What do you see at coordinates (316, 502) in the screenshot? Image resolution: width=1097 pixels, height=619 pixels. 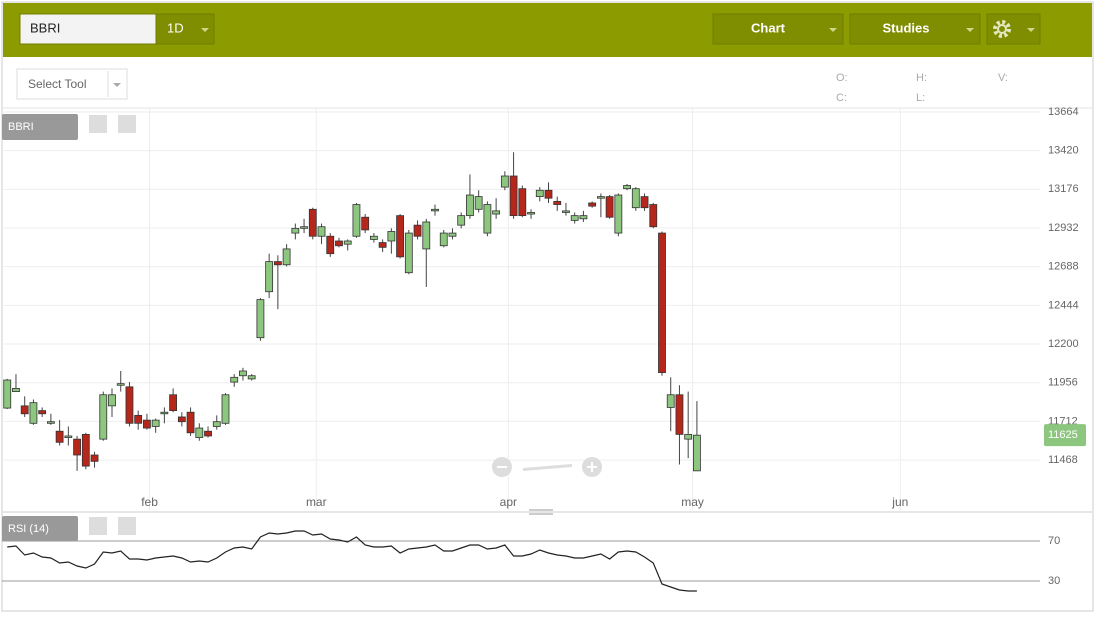 I see `x-tick-label: mar` at bounding box center [316, 502].